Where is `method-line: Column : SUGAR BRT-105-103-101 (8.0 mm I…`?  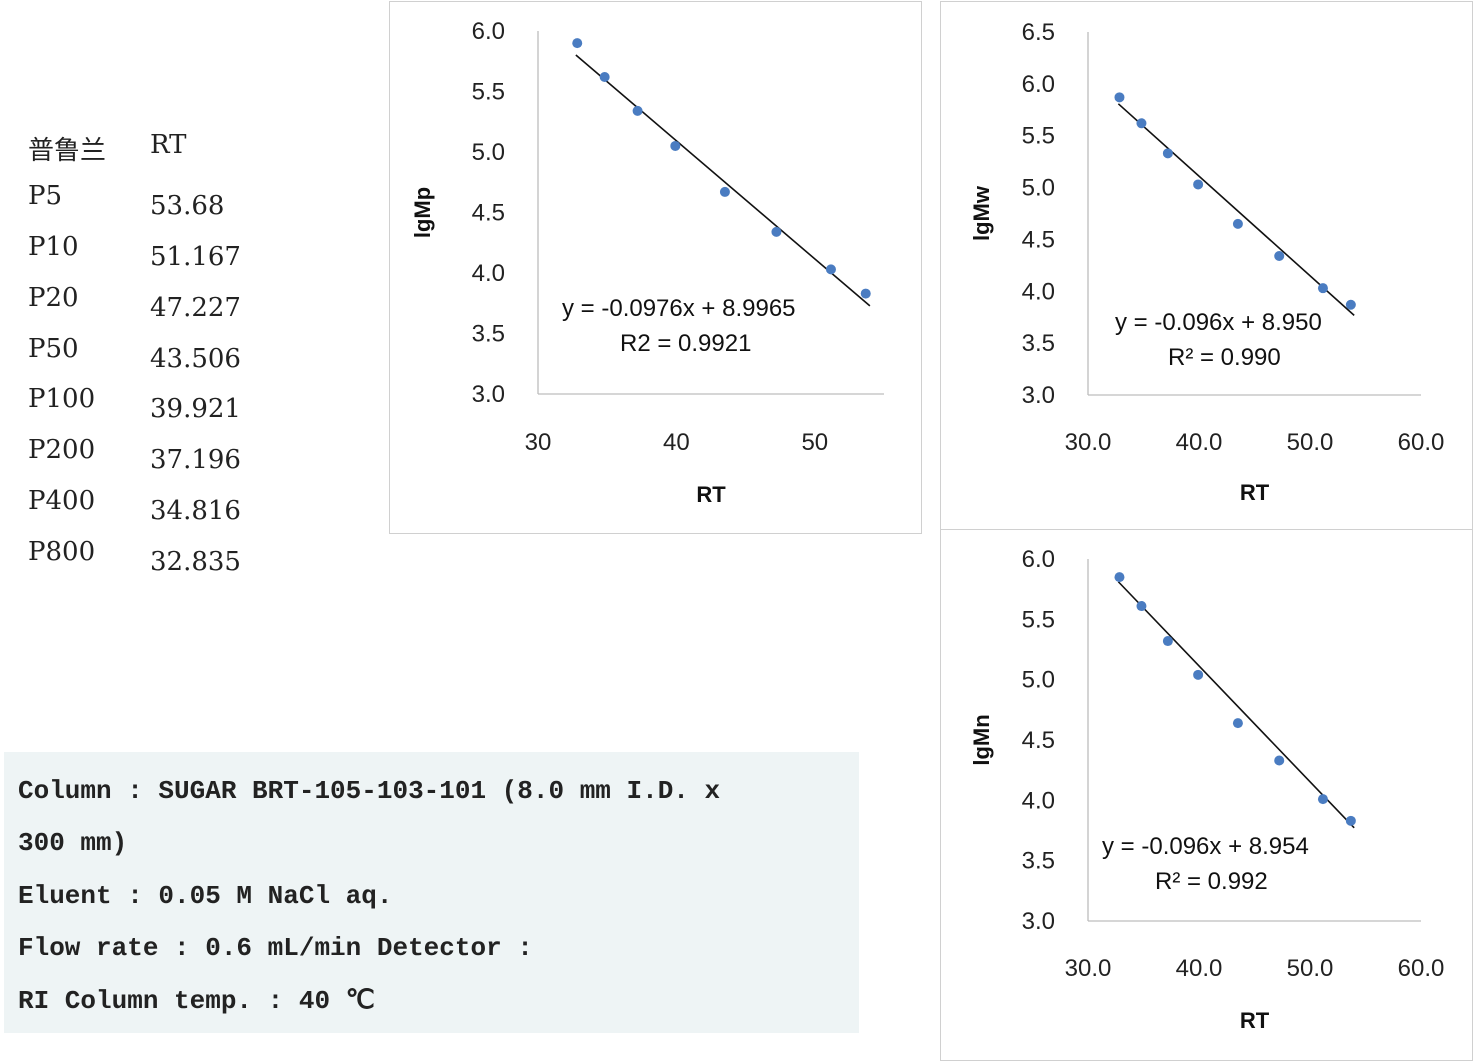
method-line: Column : SUGAR BRT-105-103-101 (8.0 mm I… is located at coordinates (369, 791).